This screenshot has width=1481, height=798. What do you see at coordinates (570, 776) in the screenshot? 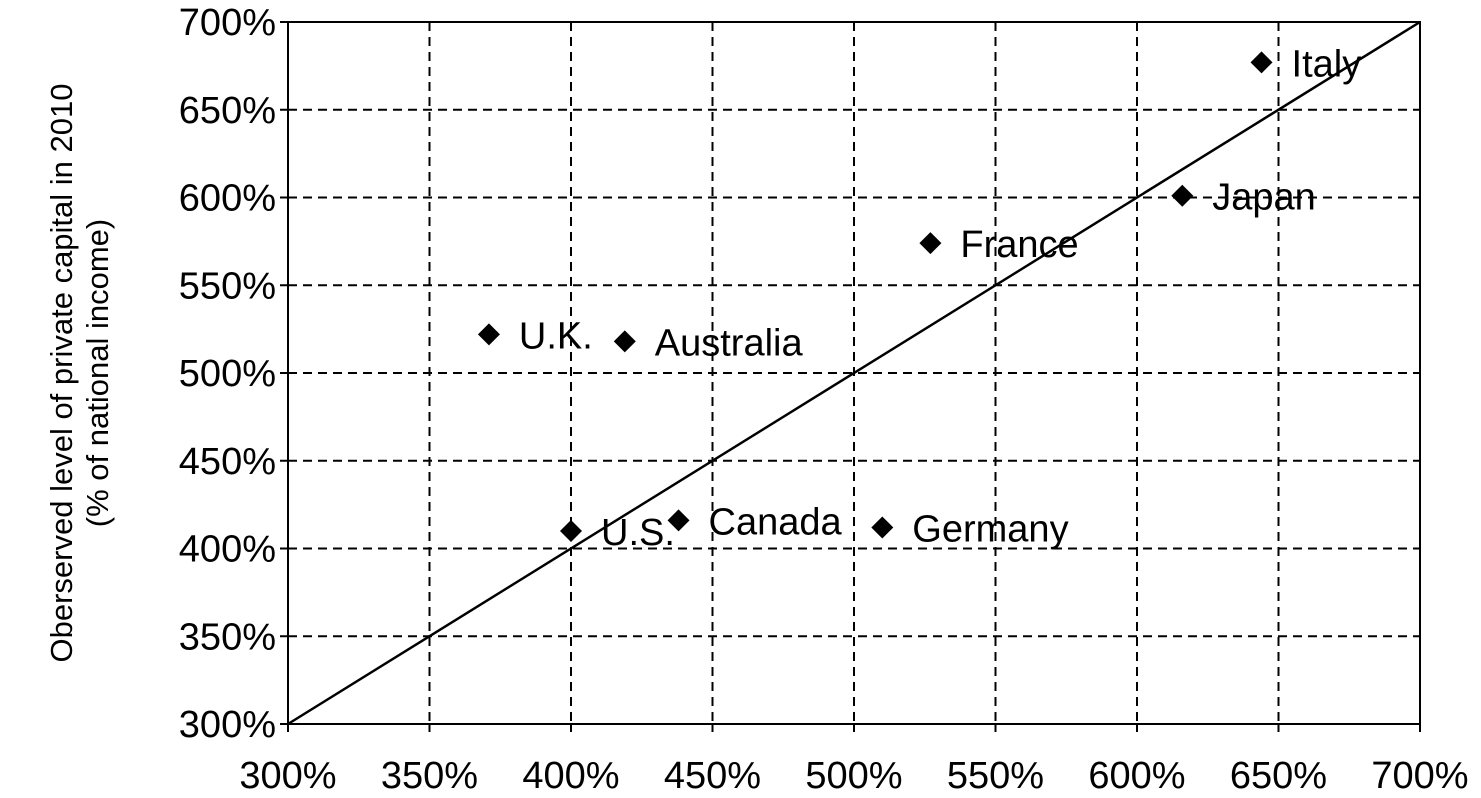
I see `x-tick-label: 400%` at bounding box center [570, 776].